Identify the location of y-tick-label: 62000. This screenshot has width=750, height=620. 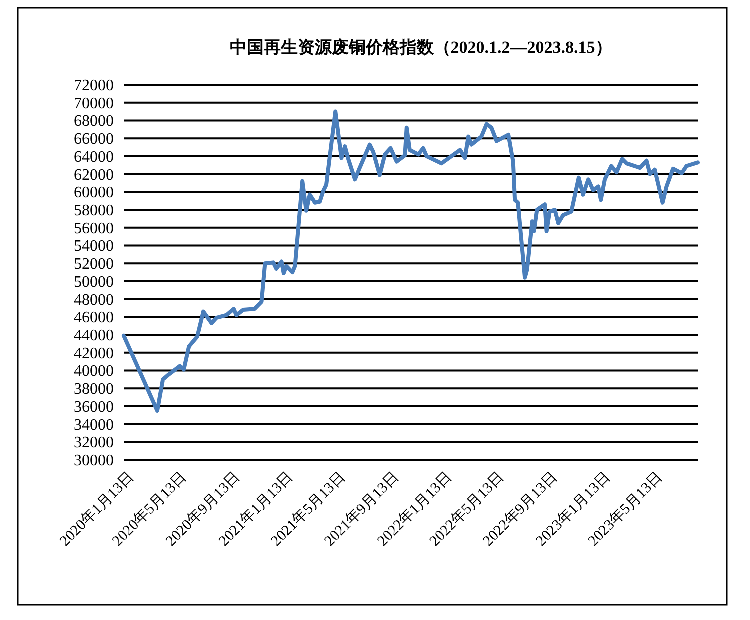
(94, 175).